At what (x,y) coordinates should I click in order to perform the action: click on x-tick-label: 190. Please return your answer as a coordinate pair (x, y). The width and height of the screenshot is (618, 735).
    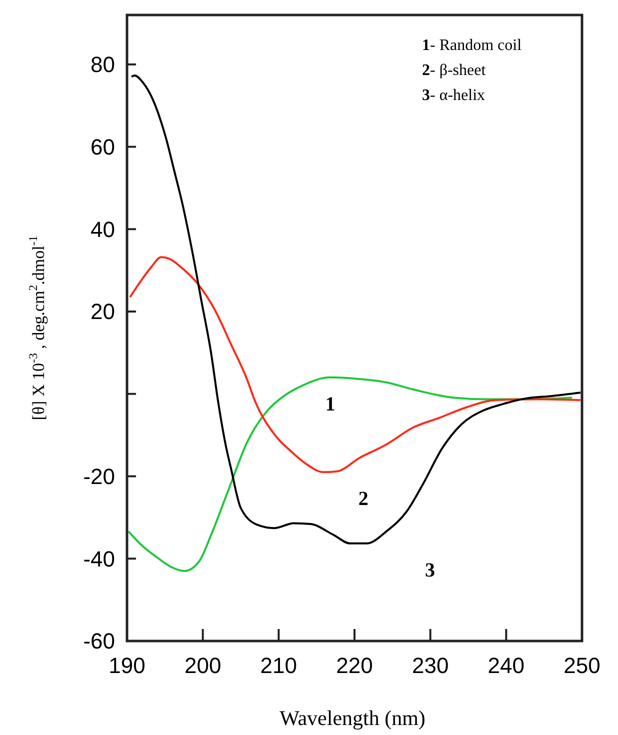
    Looking at the image, I should click on (127, 665).